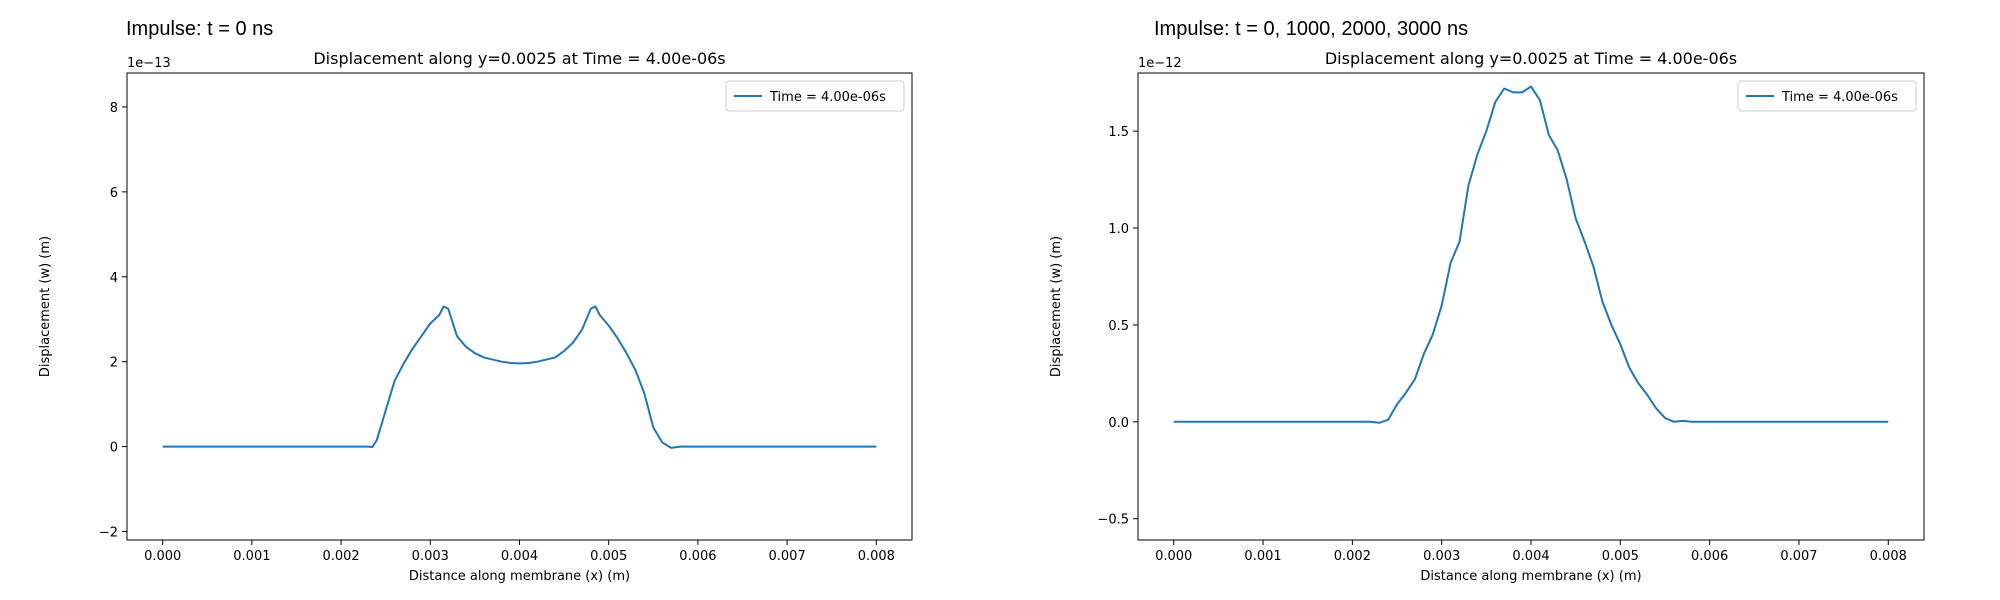  I want to click on y-tick-label: 4, so click(114, 278).